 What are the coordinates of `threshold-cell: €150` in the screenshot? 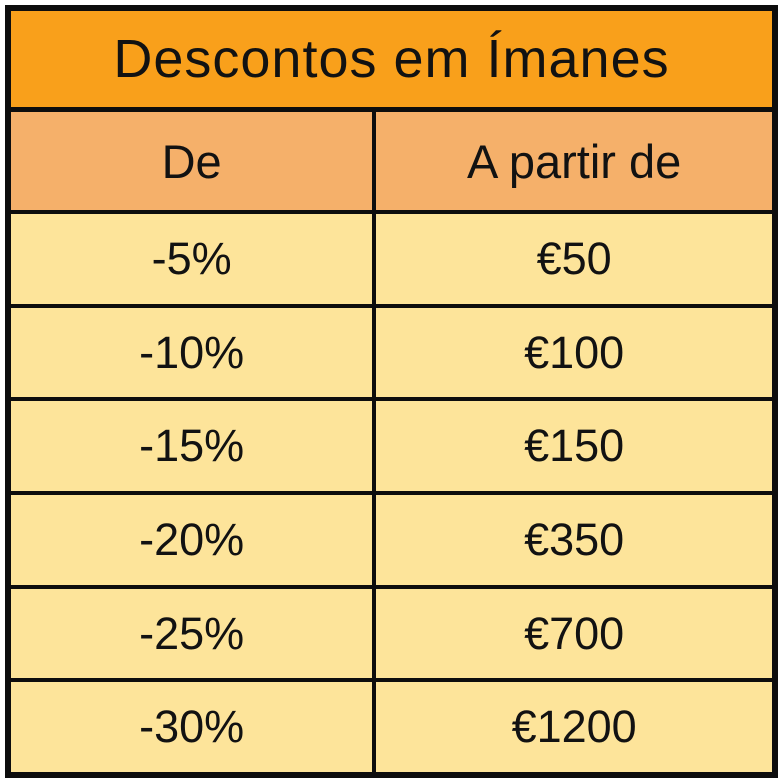 It's located at (574, 446).